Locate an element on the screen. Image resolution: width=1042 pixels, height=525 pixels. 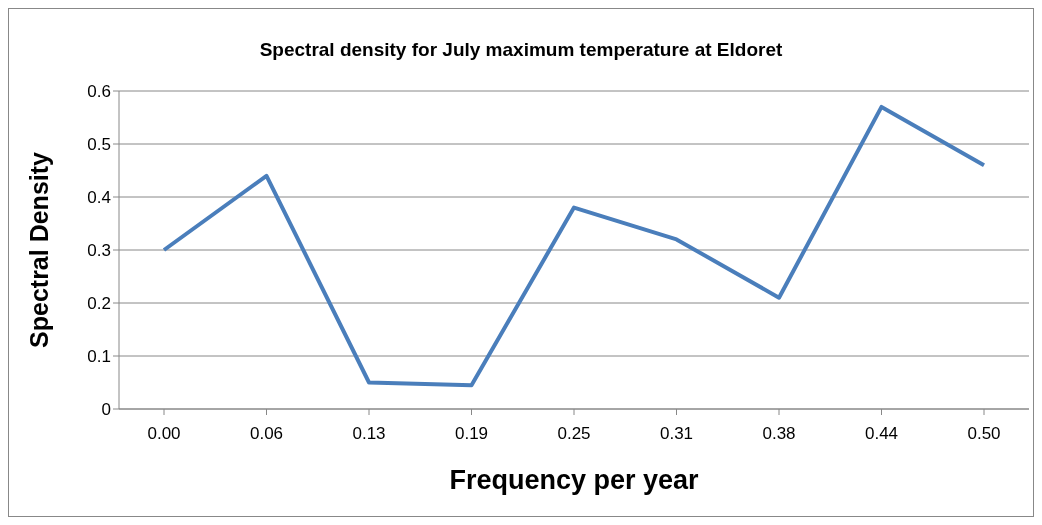
y-tick-label: 0.4 is located at coordinates (99, 198).